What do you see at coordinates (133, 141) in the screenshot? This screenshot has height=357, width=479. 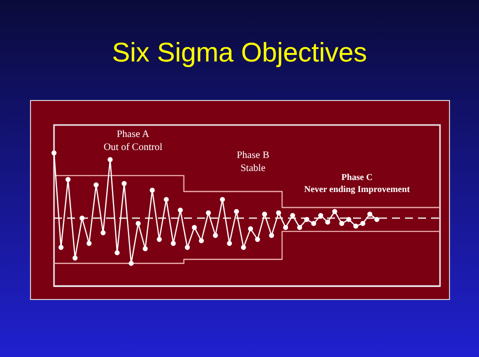 I see `annotation: Phase A Out of Control` at bounding box center [133, 141].